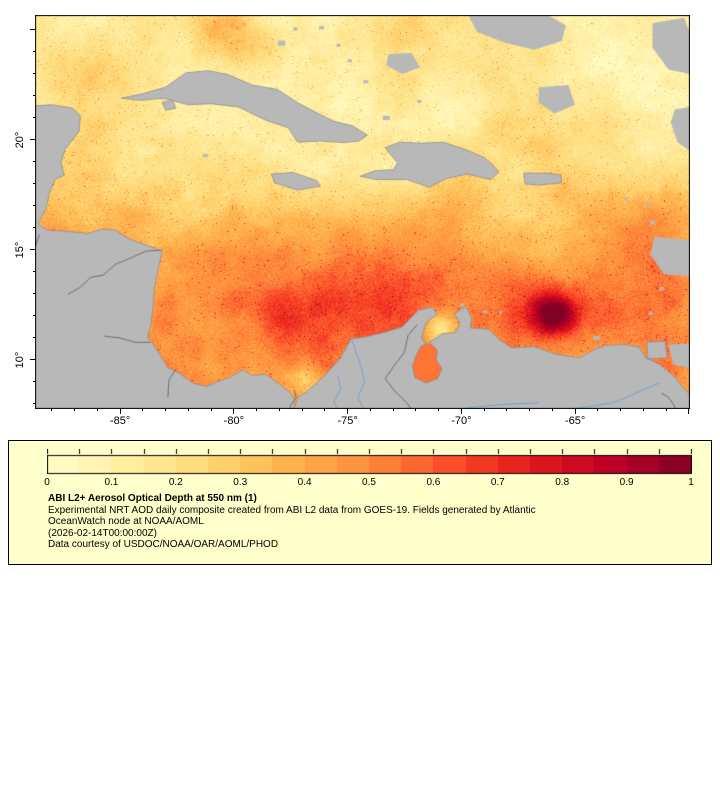 Image resolution: width=720 pixels, height=800 pixels. Describe the element at coordinates (575, 421) in the screenshot. I see `lon-tick-label: -65°` at that location.